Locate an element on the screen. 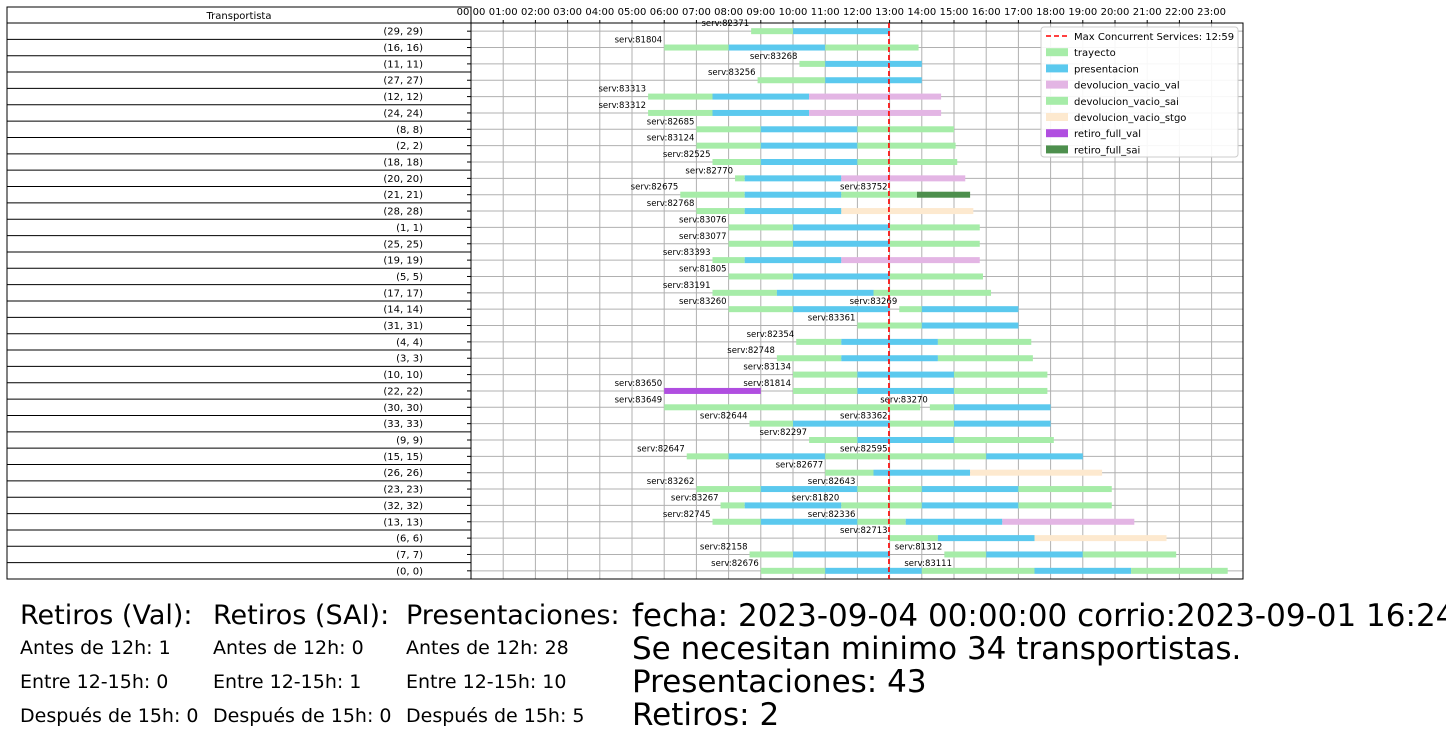 This screenshot has height=742, width=1446. x-tick-label: 07:00 is located at coordinates (696, 12).